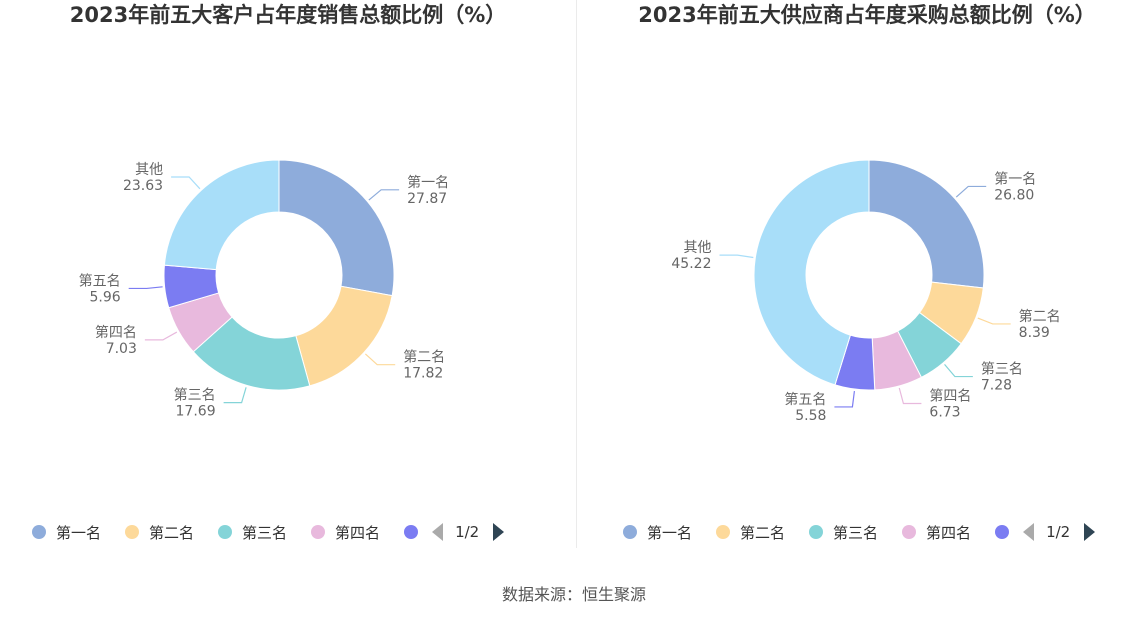 This screenshot has height=619, width=1148. What do you see at coordinates (573, 594) in the screenshot?
I see `data-source: 数据来源：恒生聚源` at bounding box center [573, 594].